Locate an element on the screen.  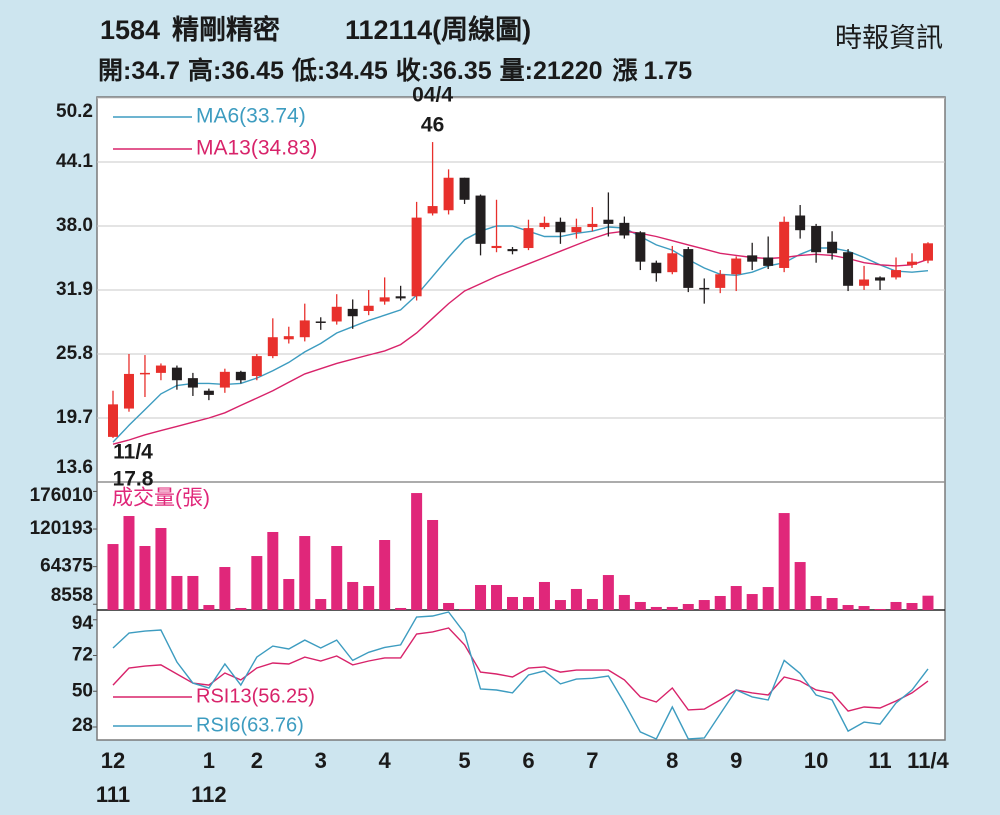
rsi-line is located at coordinates (520, 669).